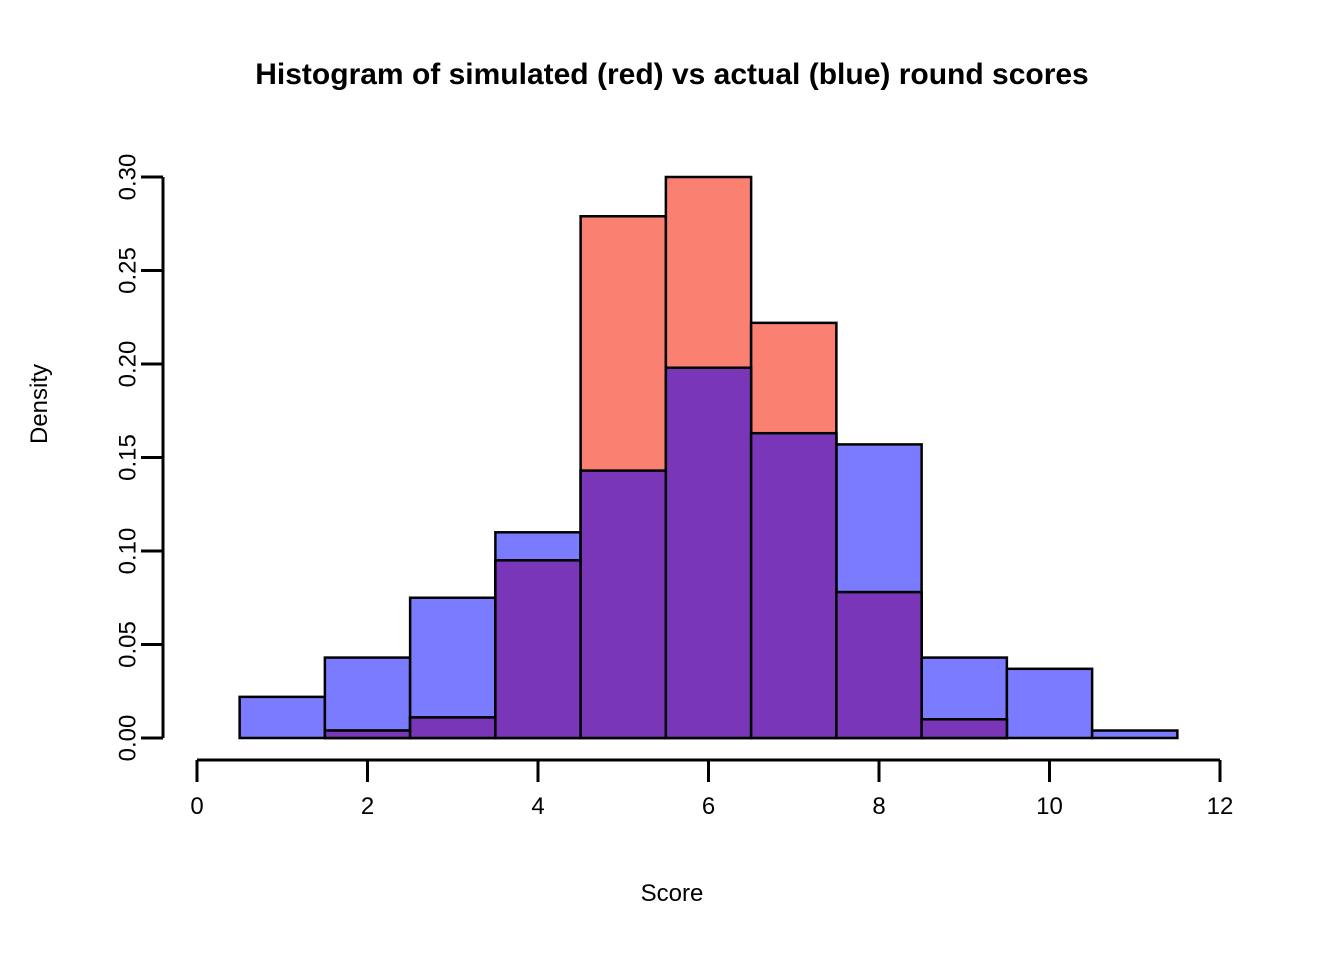  Describe the element at coordinates (537, 806) in the screenshot. I see `x-axis-tick-label: 4` at that location.